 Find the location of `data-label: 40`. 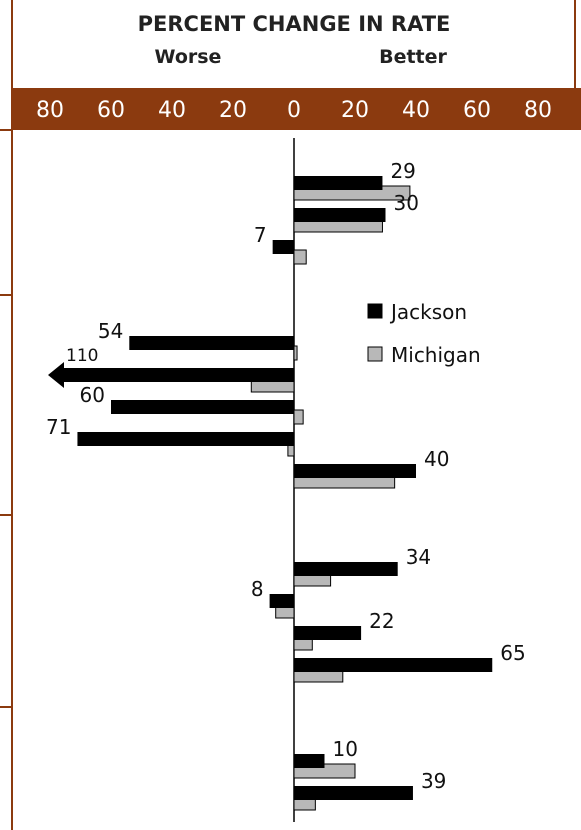

data-label: 40 is located at coordinates (436, 459).